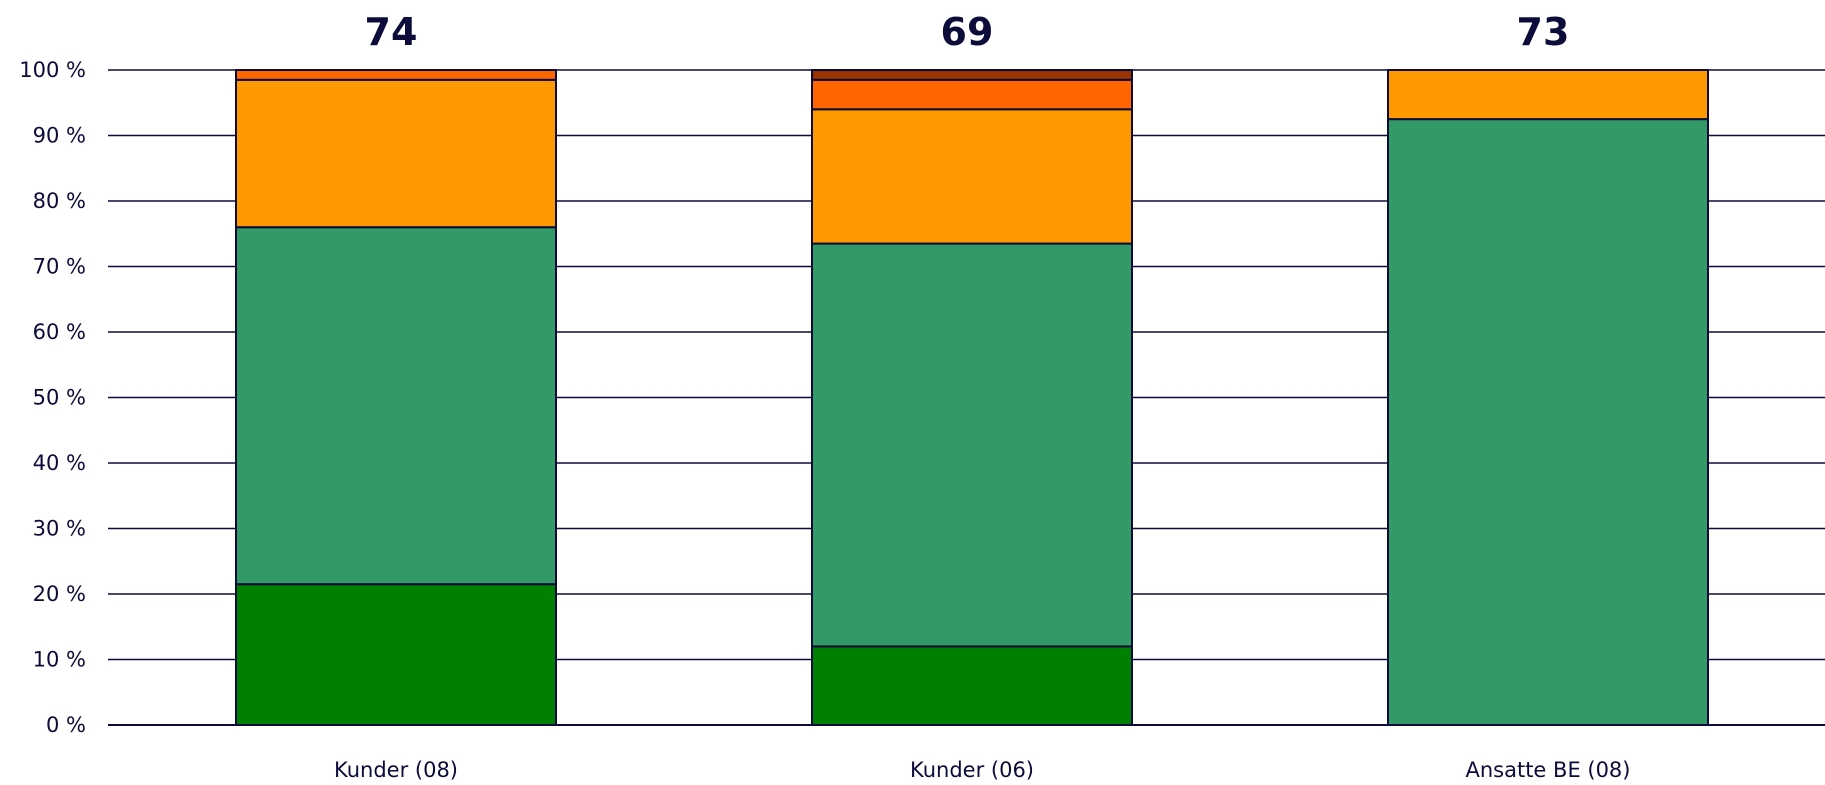  I want to click on bar-total-label: 69, so click(967, 32).